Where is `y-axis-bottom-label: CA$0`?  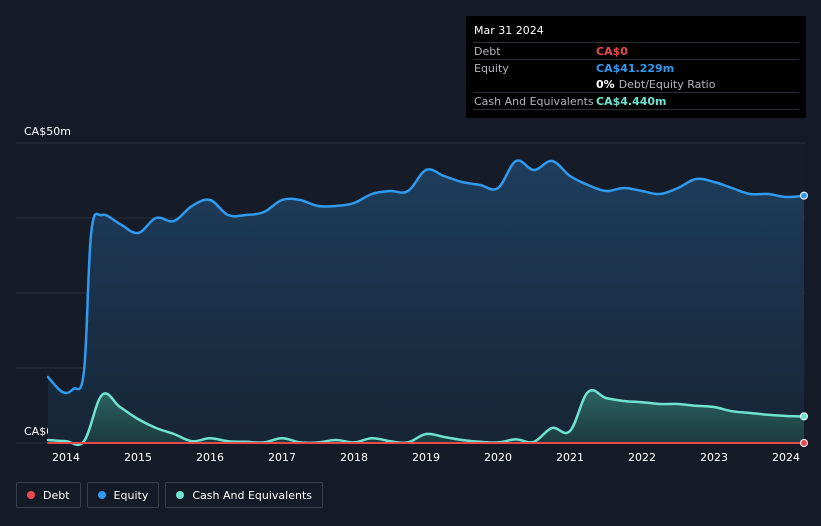
y-axis-bottom-label: CA$0 is located at coordinates (38, 431).